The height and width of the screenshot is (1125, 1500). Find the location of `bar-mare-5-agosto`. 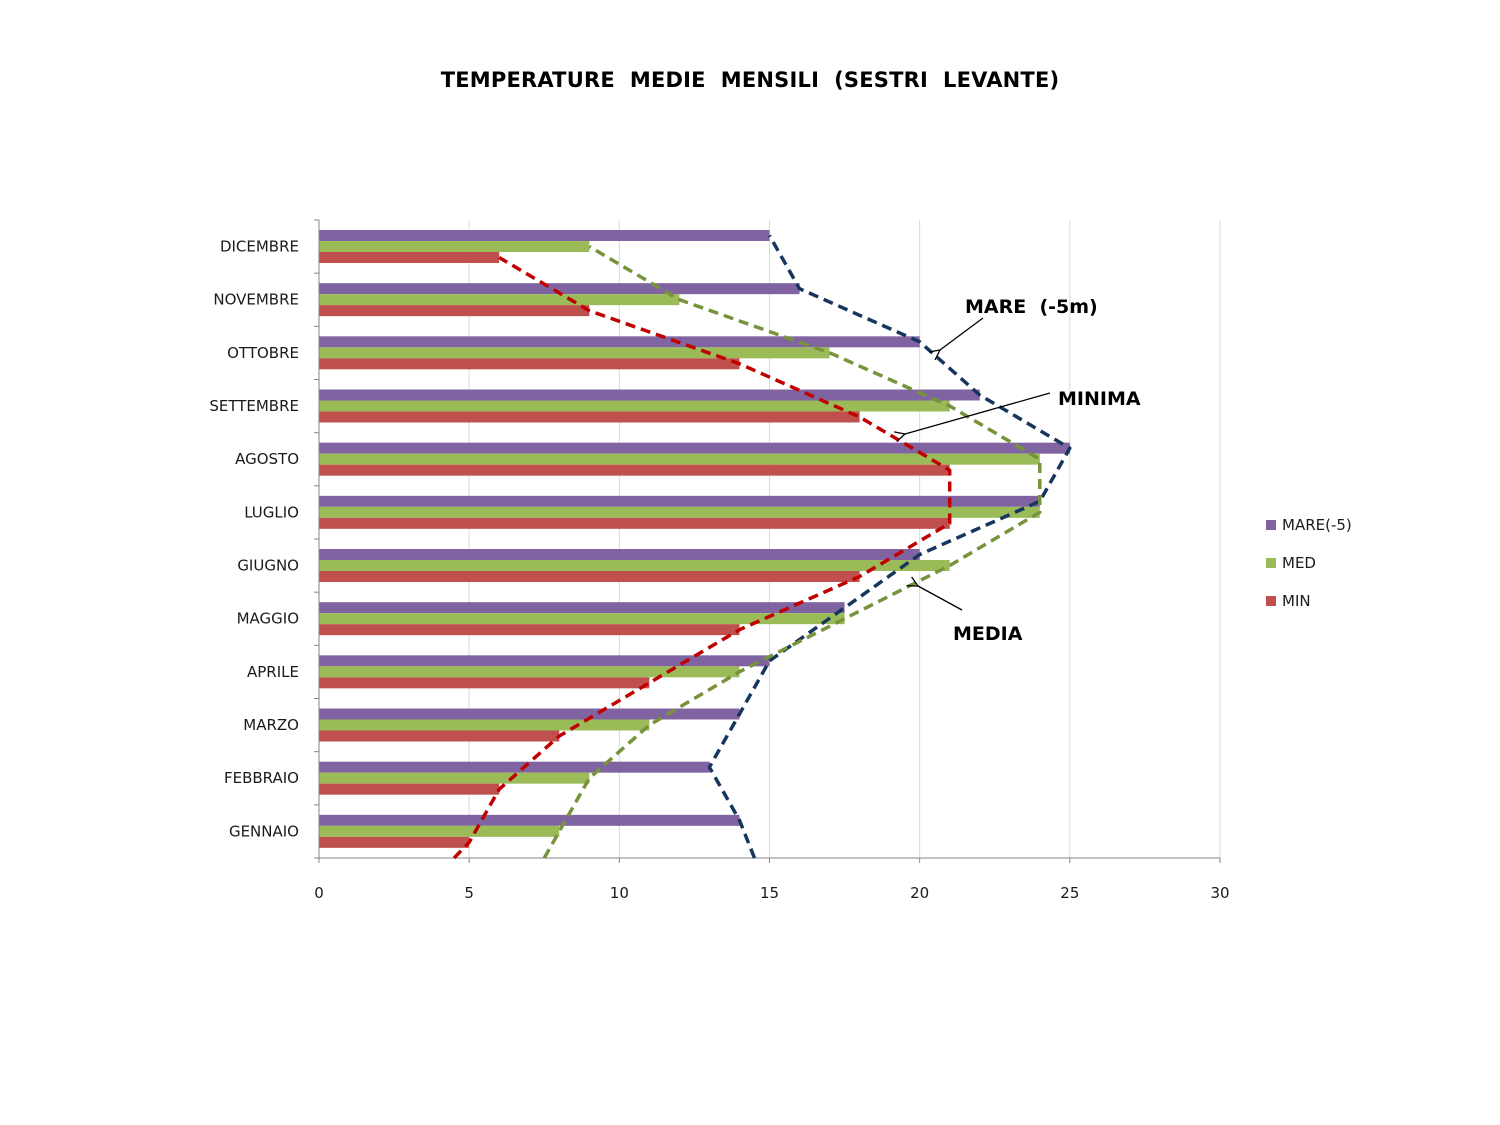

bar-mare-5-agosto is located at coordinates (694, 448).